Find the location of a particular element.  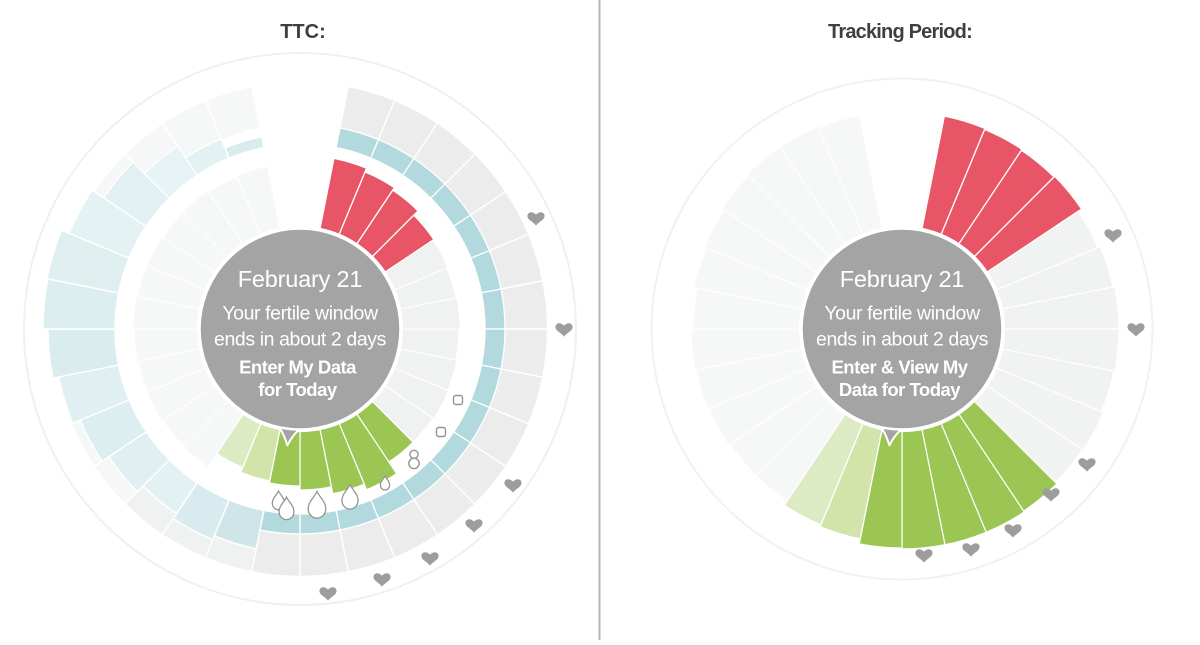

svg-text: TTC: is located at coordinates (303, 32).